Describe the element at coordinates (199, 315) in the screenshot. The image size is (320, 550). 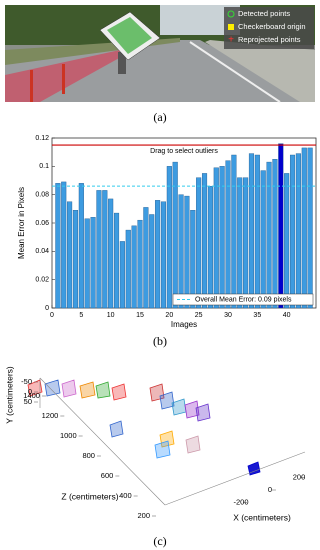
I see `x-tick-label: 25` at that location.